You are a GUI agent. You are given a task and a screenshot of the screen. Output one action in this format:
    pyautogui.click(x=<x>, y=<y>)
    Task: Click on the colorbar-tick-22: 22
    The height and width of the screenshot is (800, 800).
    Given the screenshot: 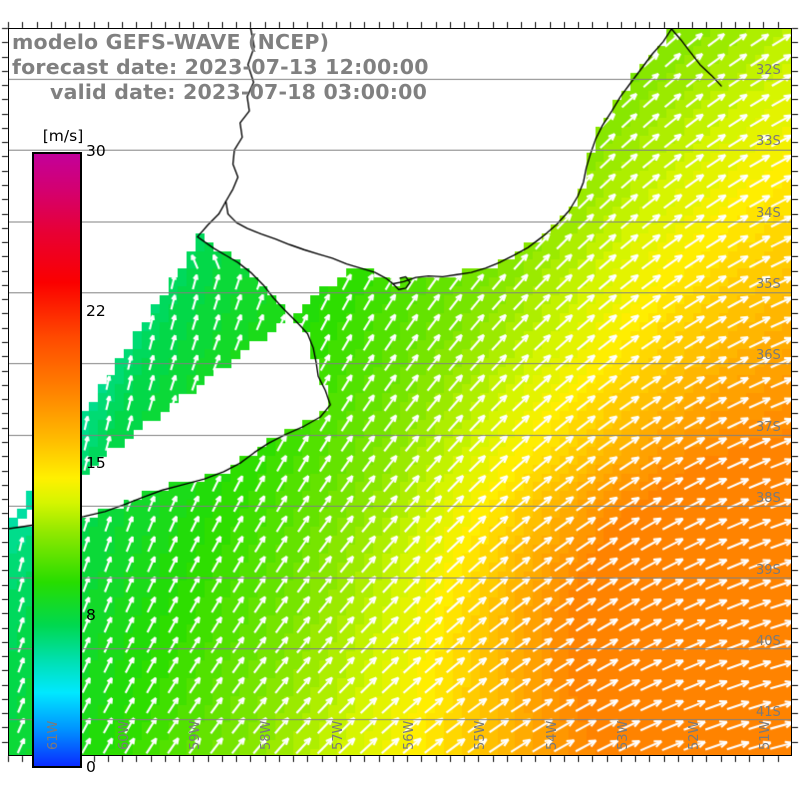 What is the action you would take?
    pyautogui.click(x=96, y=310)
    